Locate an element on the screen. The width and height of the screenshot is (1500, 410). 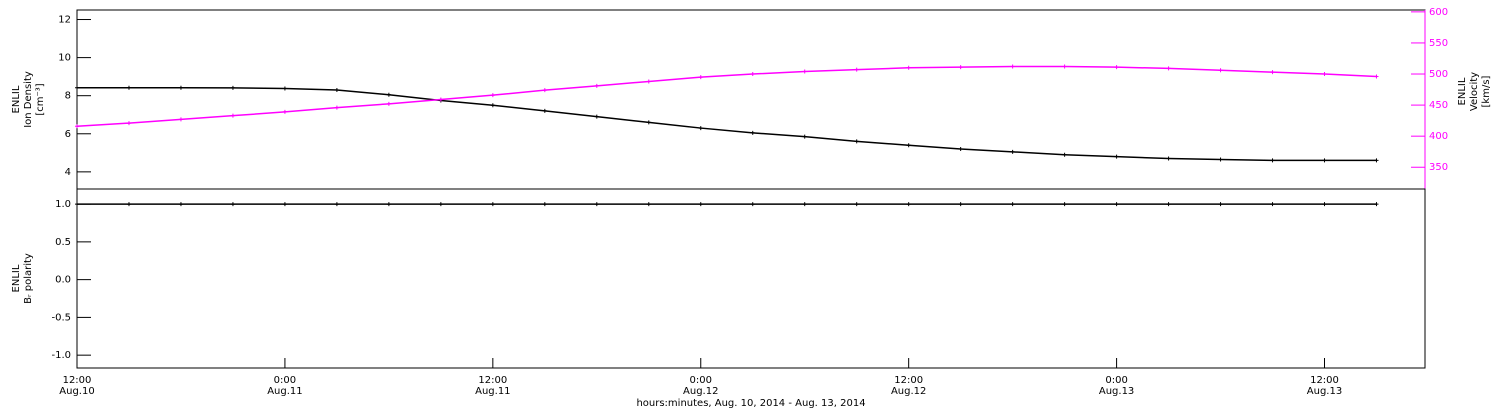
y2-tick-label: 500 is located at coordinates (1438, 74).